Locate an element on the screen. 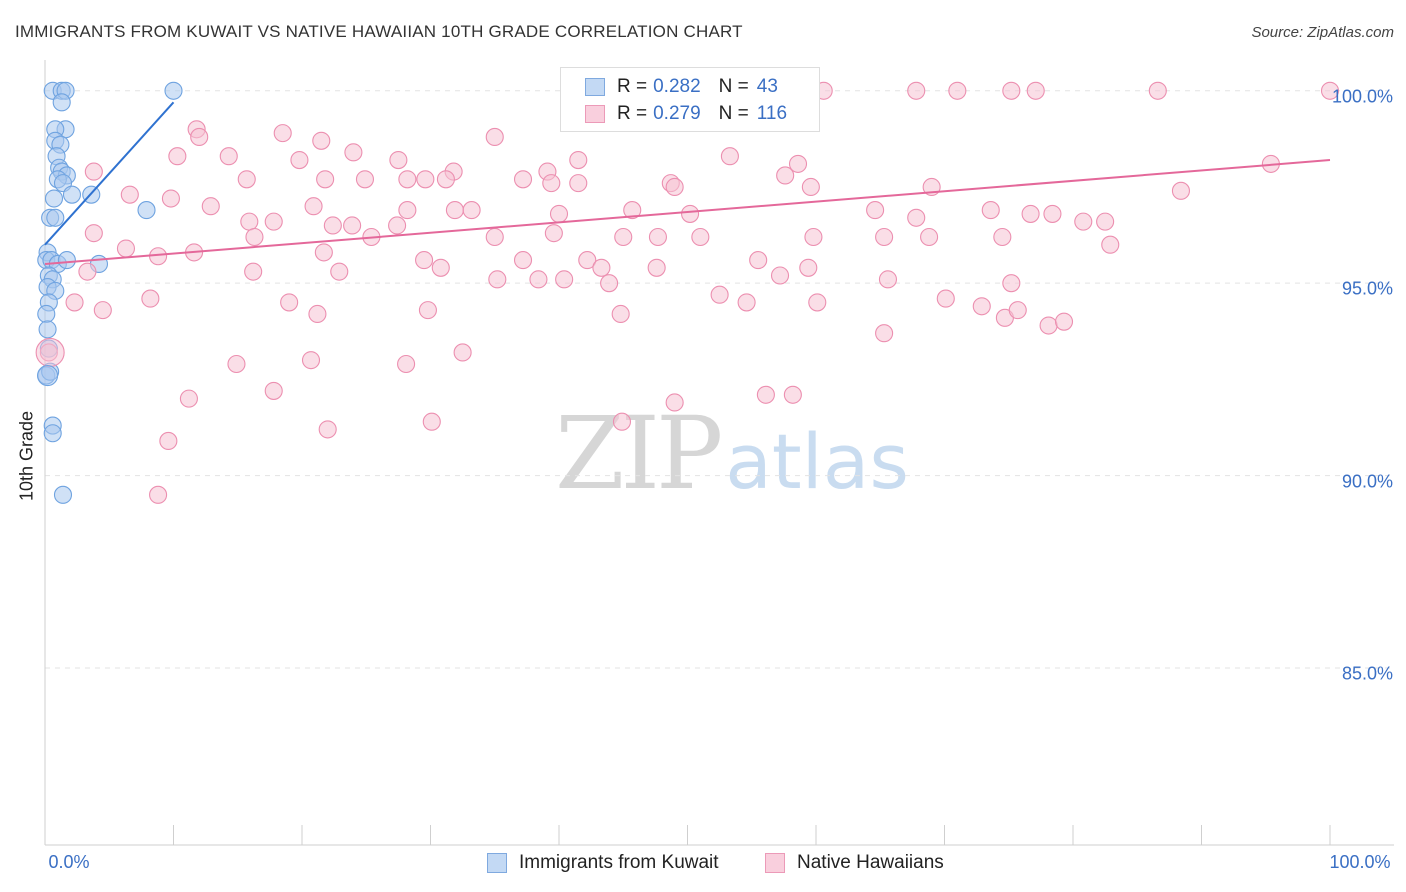  stats-r-value: 0.282 is located at coordinates (677, 86).